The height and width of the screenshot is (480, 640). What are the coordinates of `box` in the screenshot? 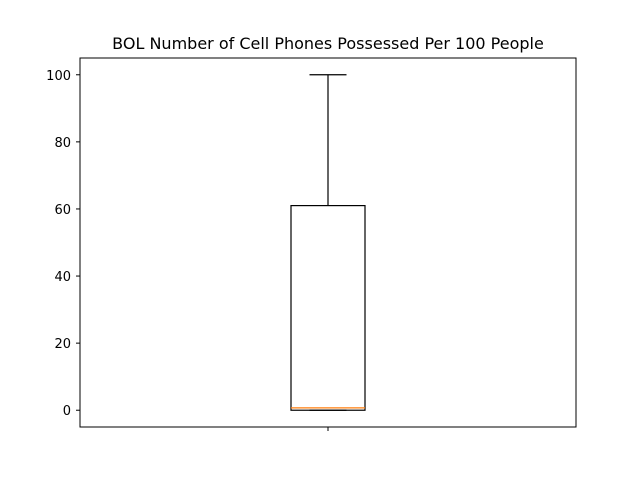 It's located at (328, 308).